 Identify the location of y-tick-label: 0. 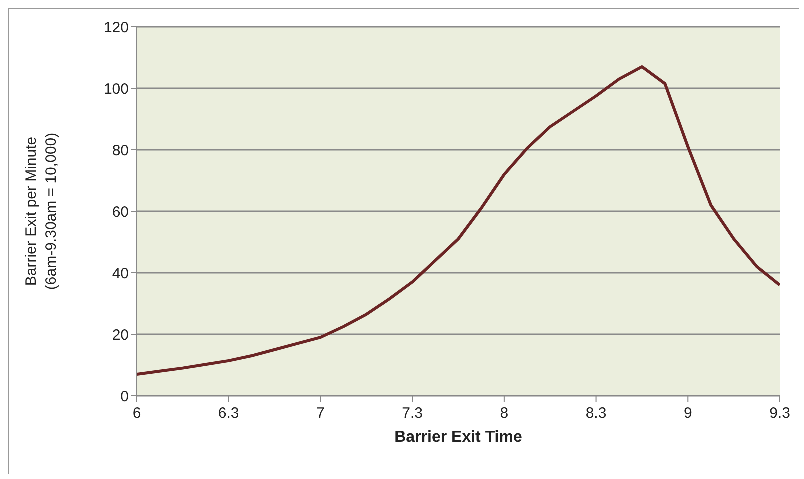
(124, 397).